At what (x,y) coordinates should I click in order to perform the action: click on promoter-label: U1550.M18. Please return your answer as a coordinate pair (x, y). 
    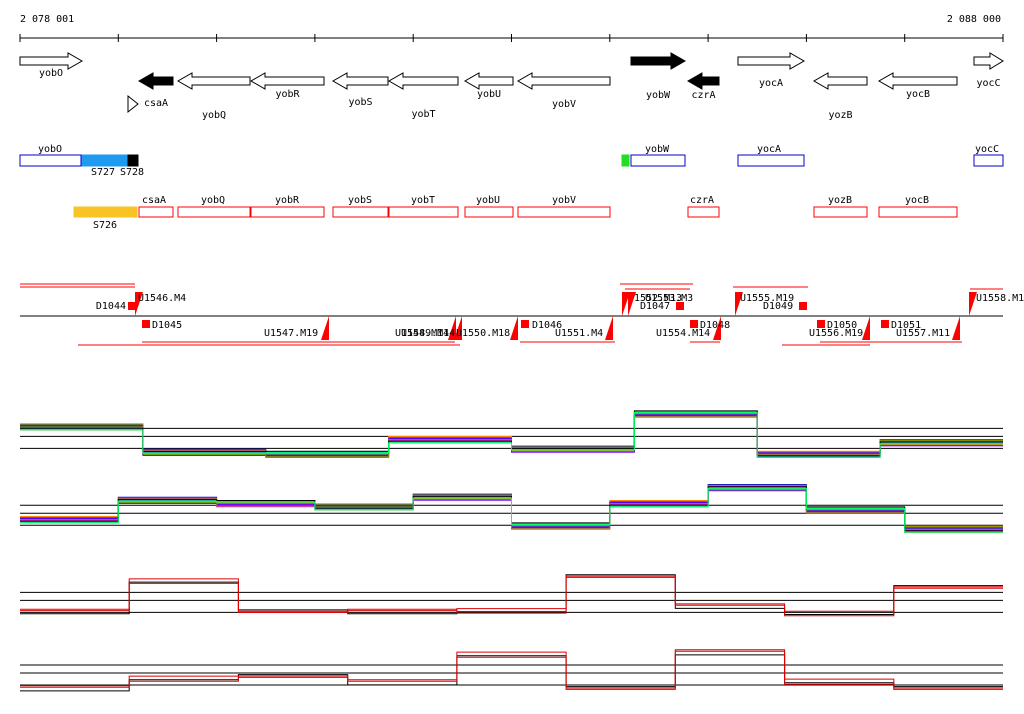
    Looking at the image, I should click on (483, 333).